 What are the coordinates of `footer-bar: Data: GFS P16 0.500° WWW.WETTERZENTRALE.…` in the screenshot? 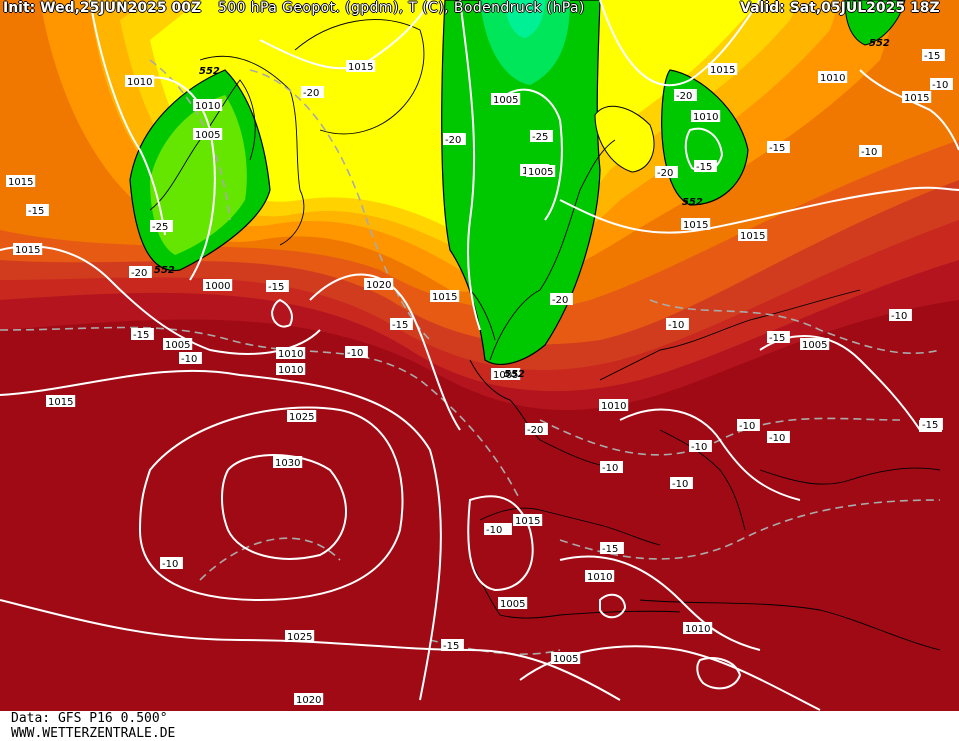 It's located at (479, 726).